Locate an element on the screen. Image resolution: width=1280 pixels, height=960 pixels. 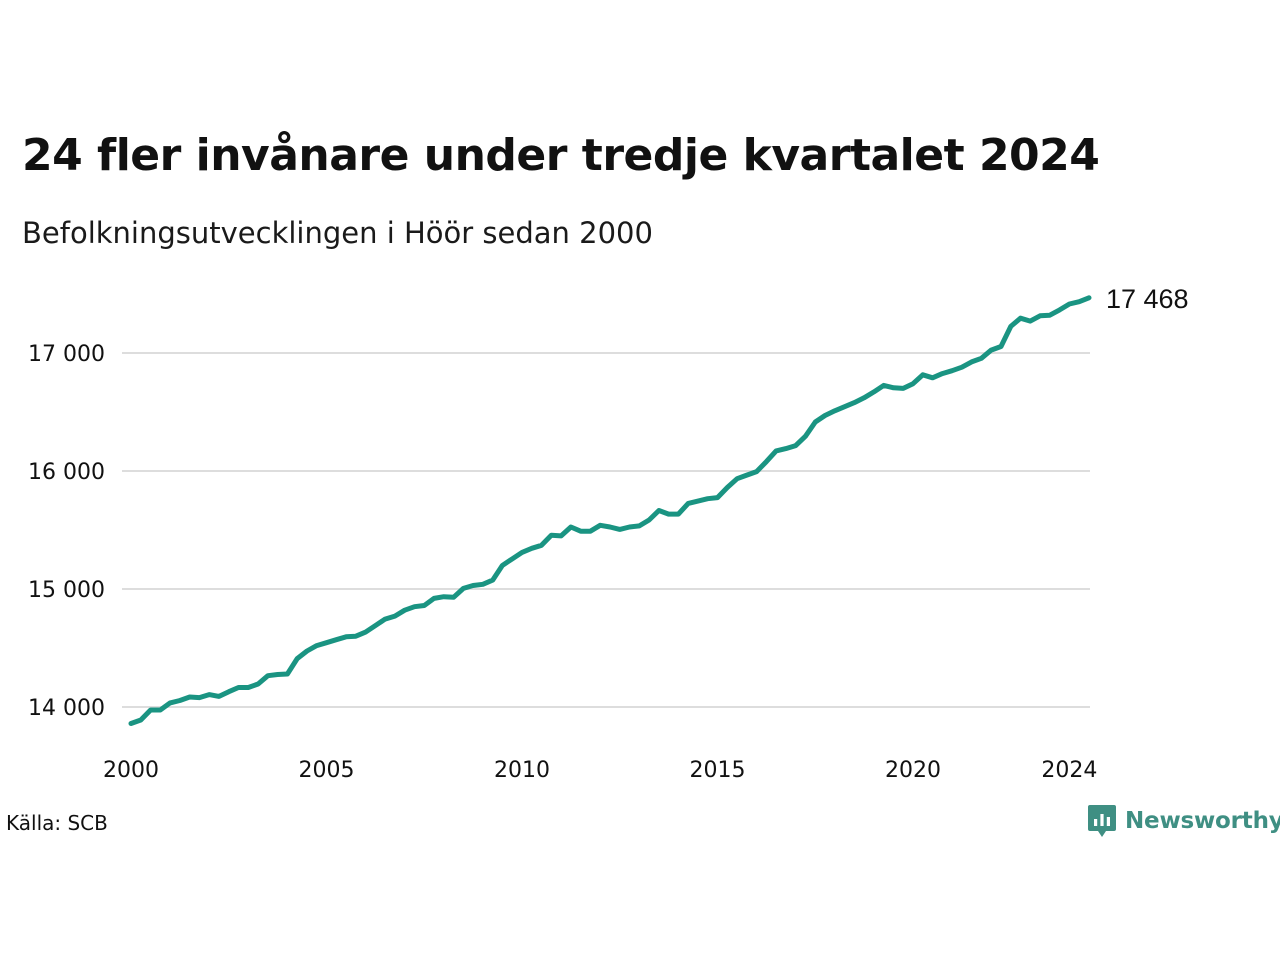
x-tick-label: 2020 is located at coordinates (913, 770).